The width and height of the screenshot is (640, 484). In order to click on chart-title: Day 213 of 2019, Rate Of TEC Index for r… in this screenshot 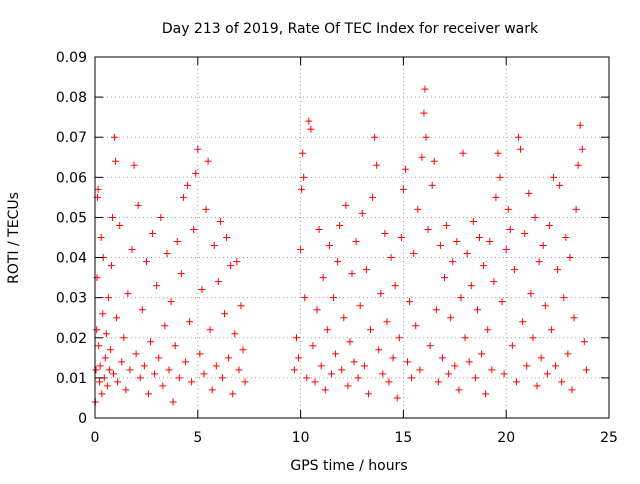, I will do `click(350, 29)`.